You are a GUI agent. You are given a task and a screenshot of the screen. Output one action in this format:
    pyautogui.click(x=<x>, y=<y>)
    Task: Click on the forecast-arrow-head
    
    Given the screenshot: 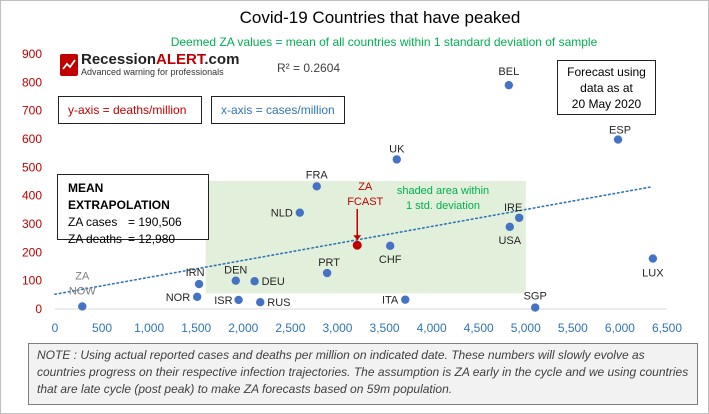 What is the action you would take?
    pyautogui.click(x=357, y=238)
    